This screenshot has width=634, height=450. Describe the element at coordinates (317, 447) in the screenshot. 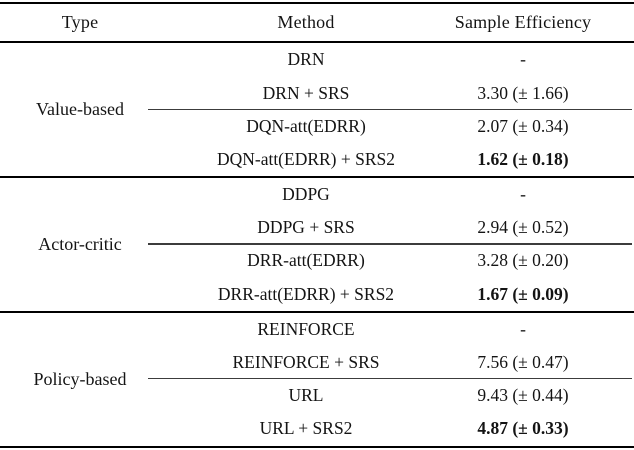

I see `bottom-rule` at that location.